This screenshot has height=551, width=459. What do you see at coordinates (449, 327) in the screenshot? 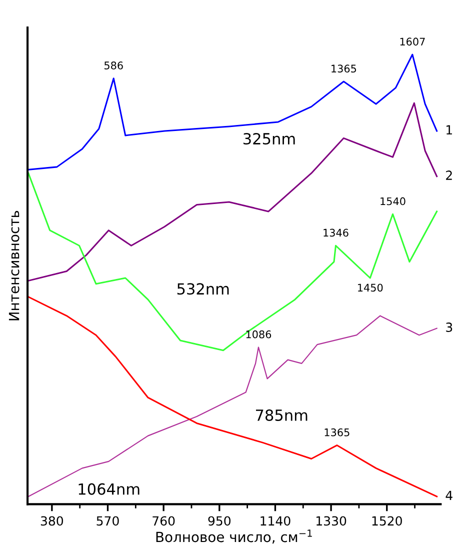
I see `annotation: 3` at bounding box center [449, 327].